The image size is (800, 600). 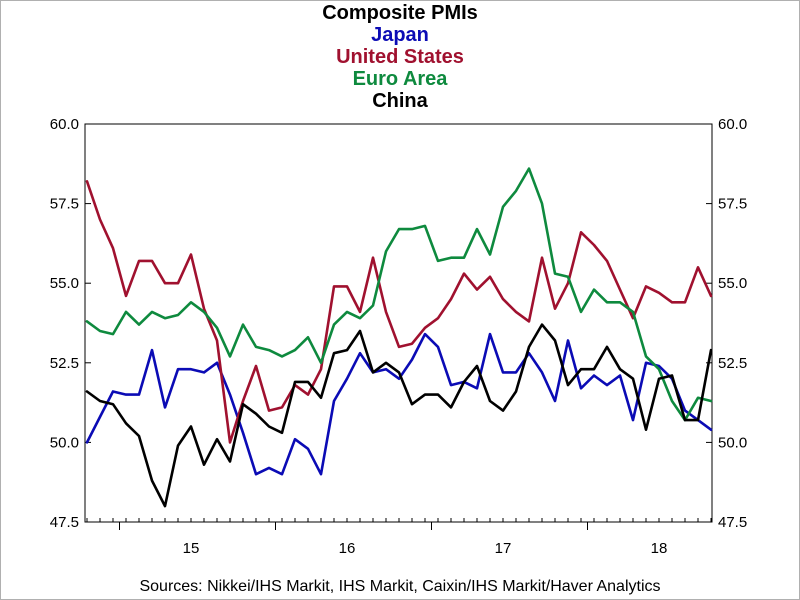 What do you see at coordinates (400, 79) in the screenshot?
I see `legend-title-euro-area: Euro Area` at bounding box center [400, 79].